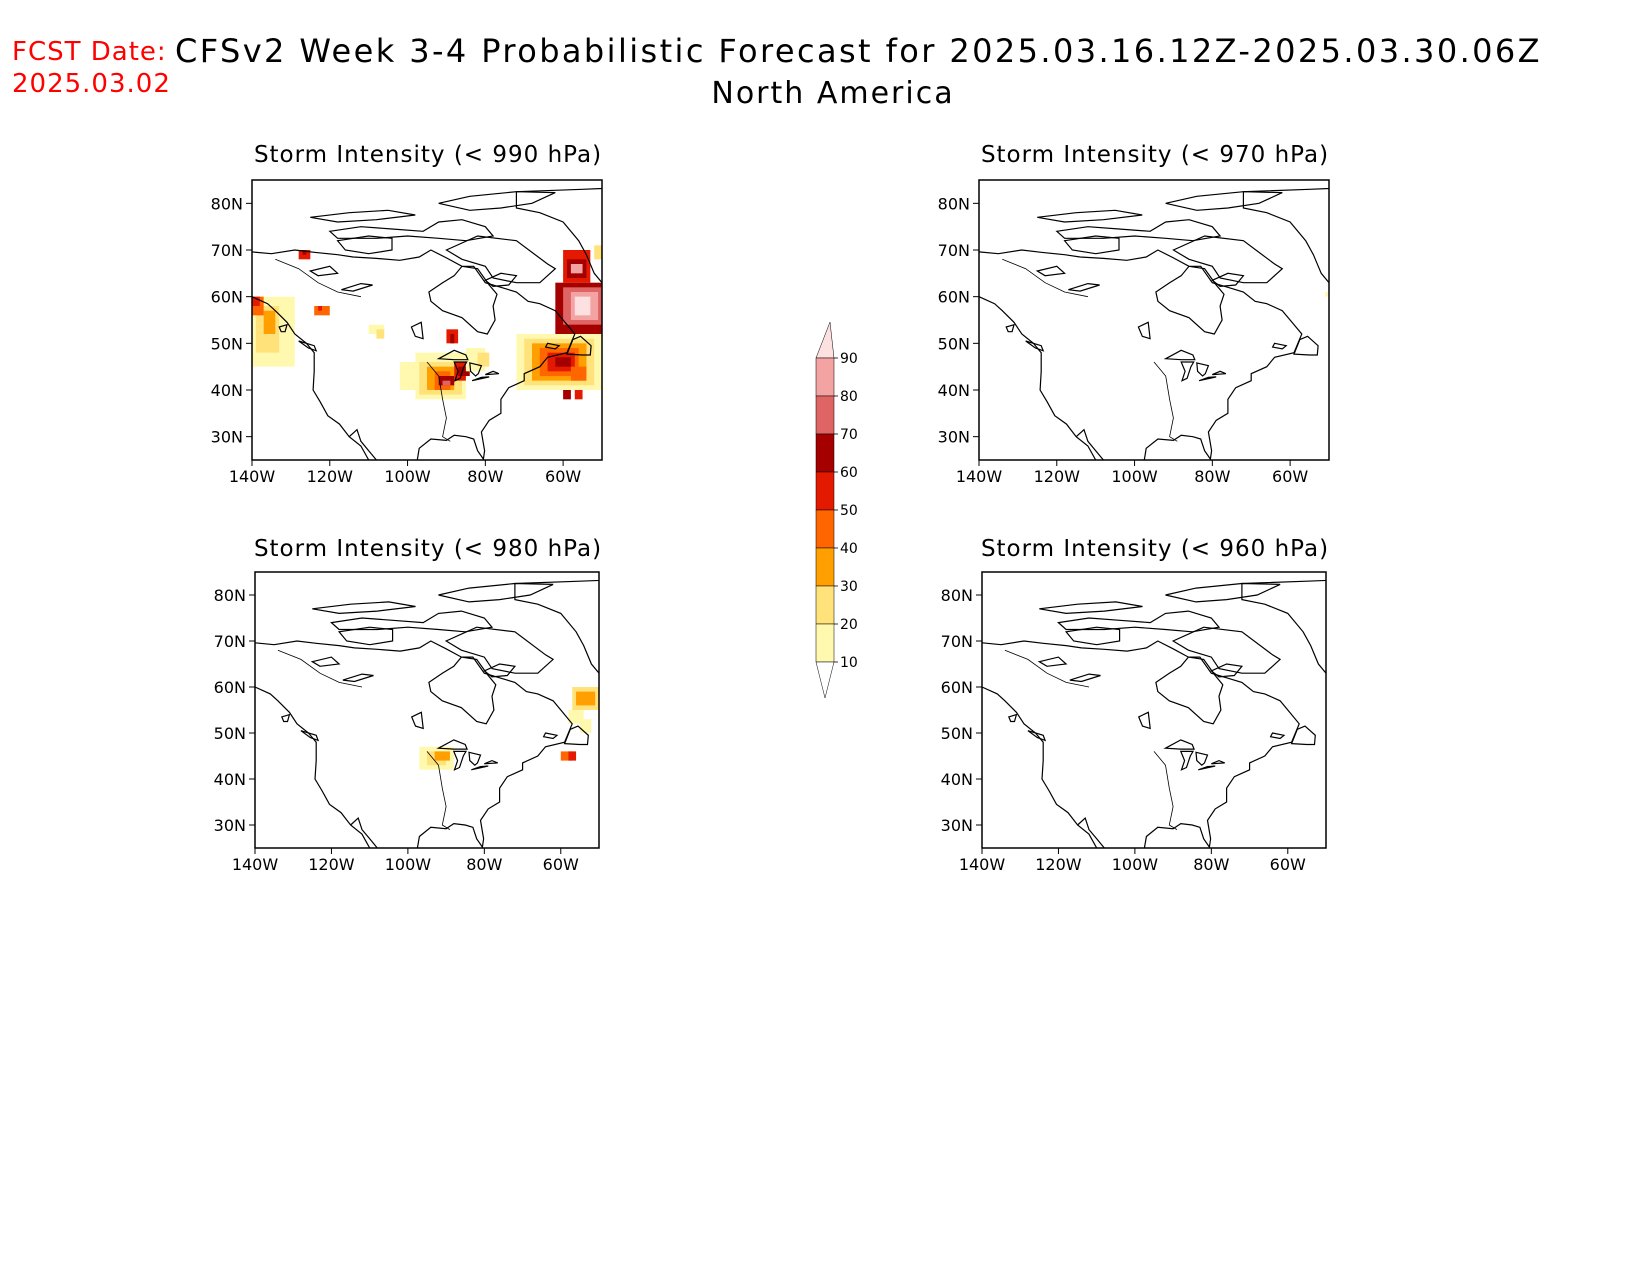 This screenshot has height=1275, width=1650. I want to click on colorbar-label: 90, so click(849, 359).